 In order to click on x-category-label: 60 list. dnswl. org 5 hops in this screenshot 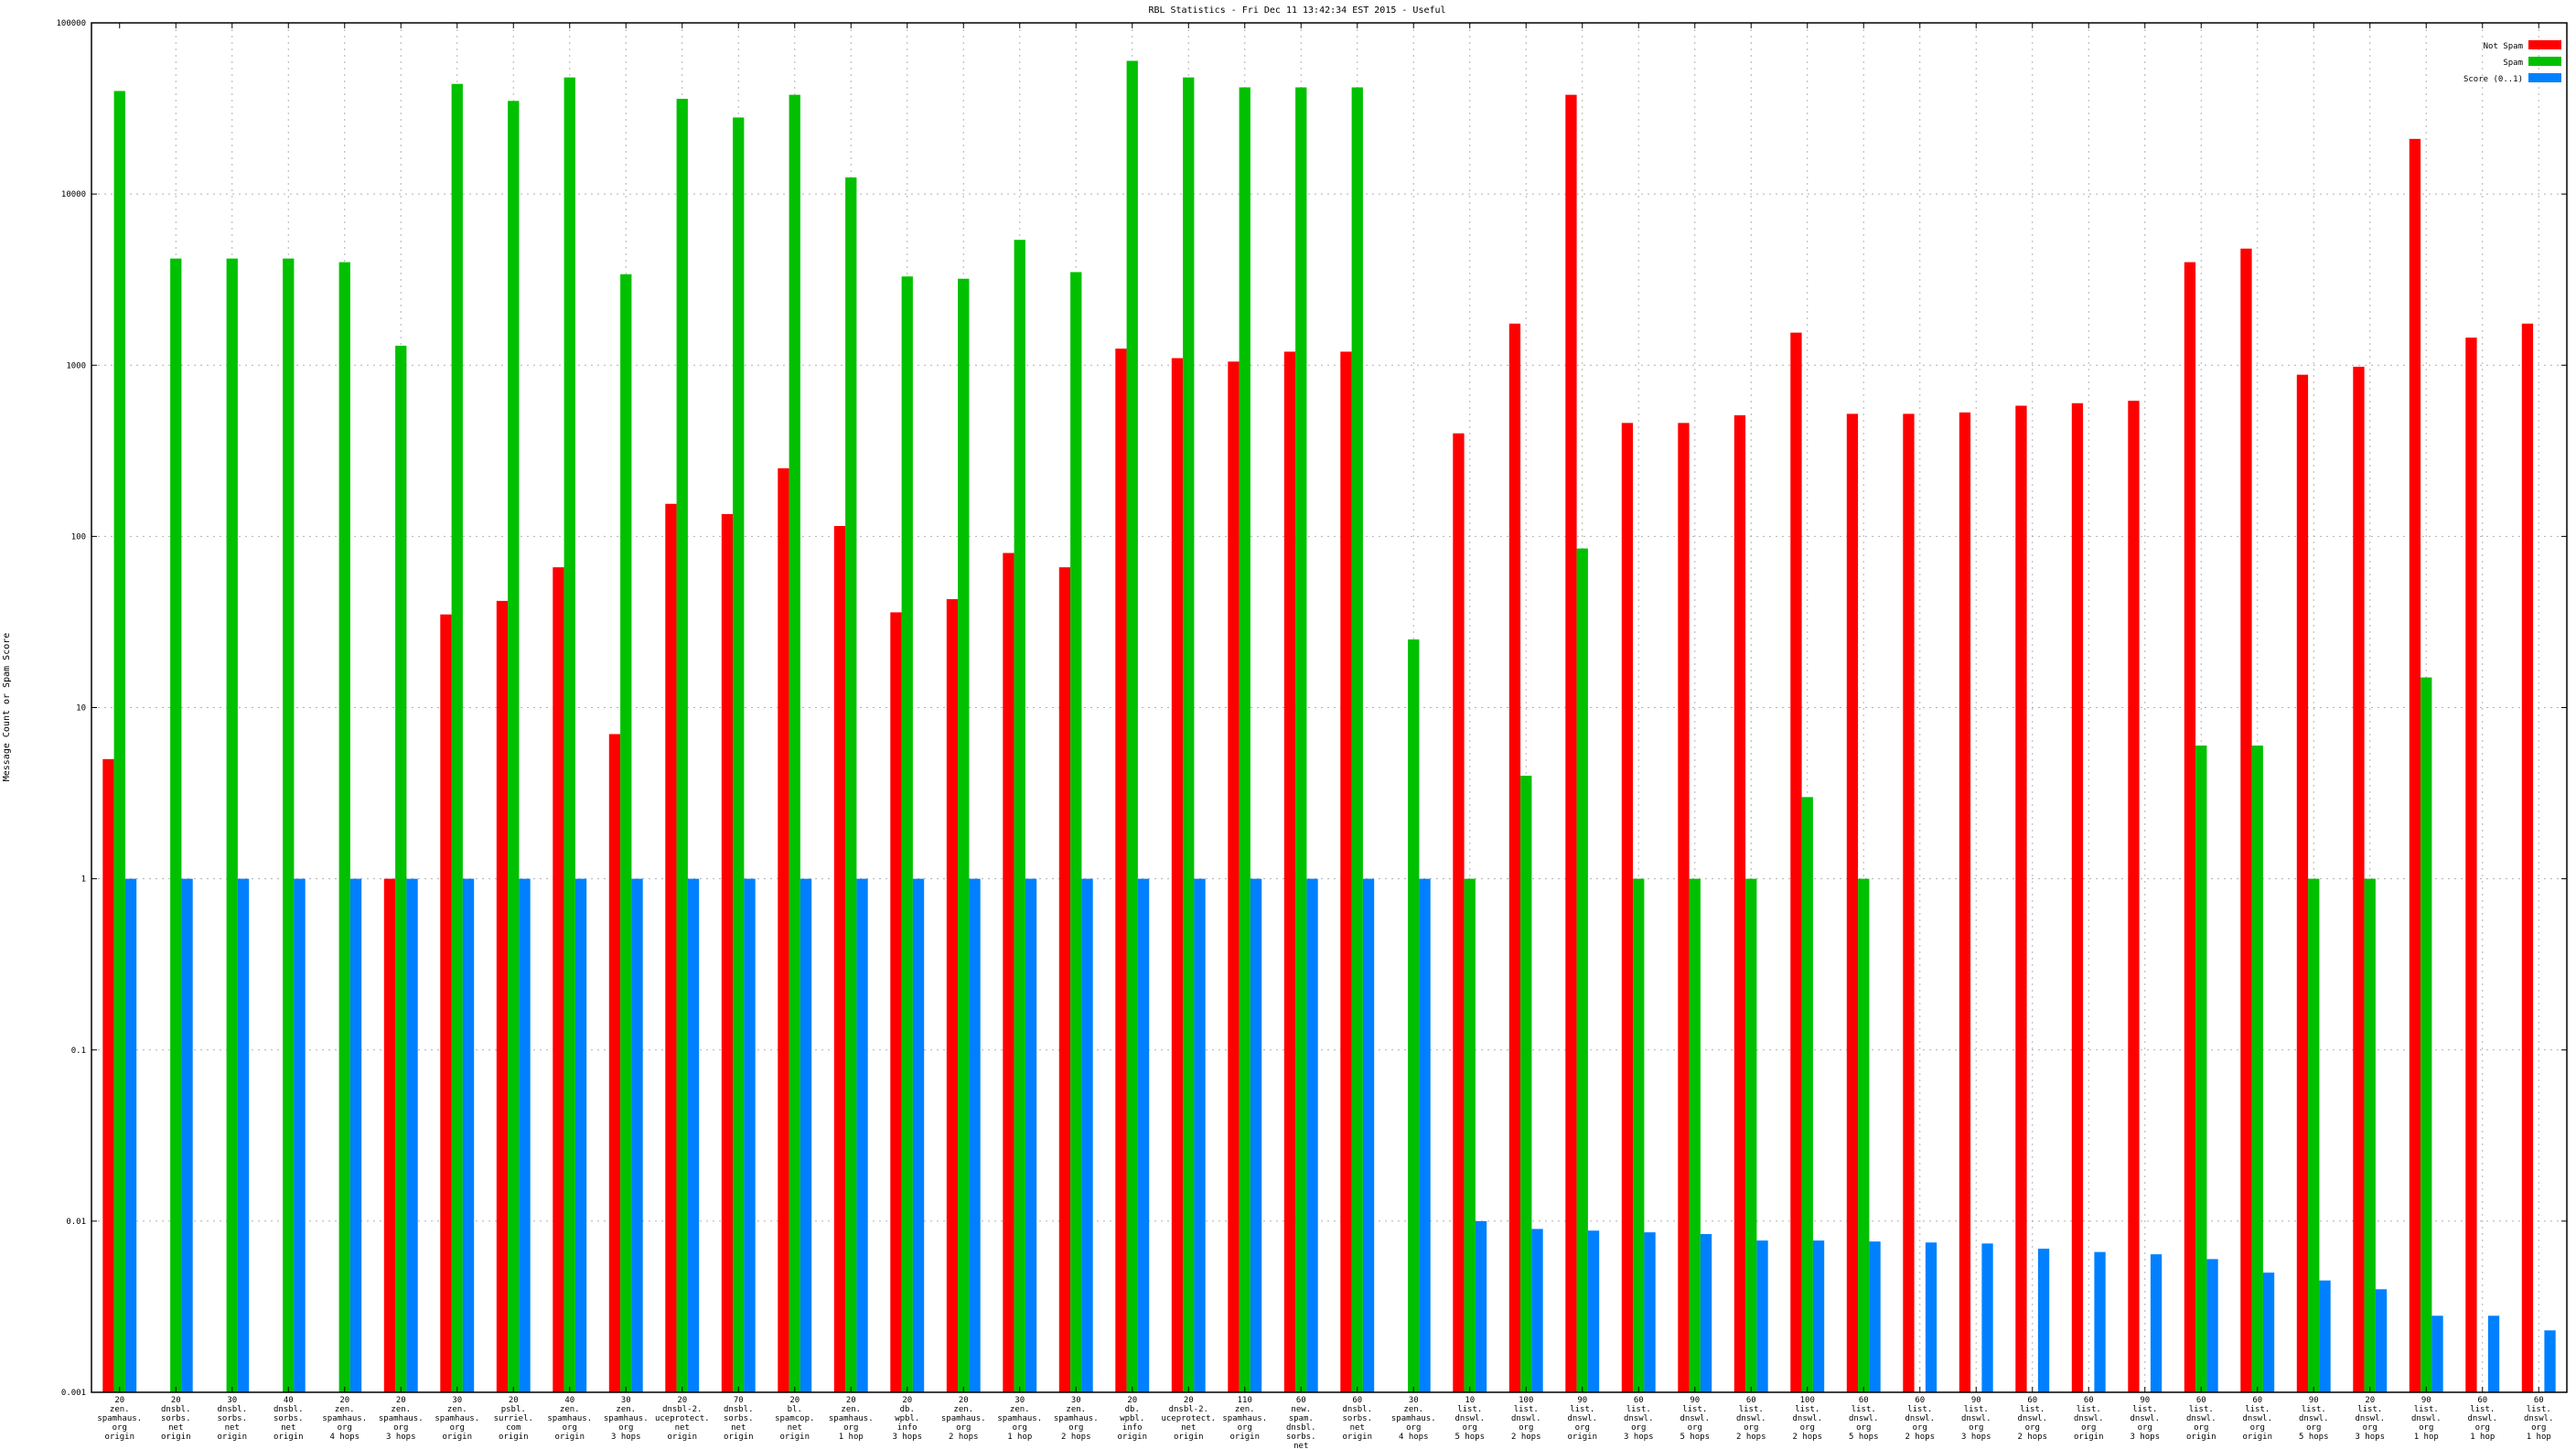, I will do `click(1864, 1419)`.